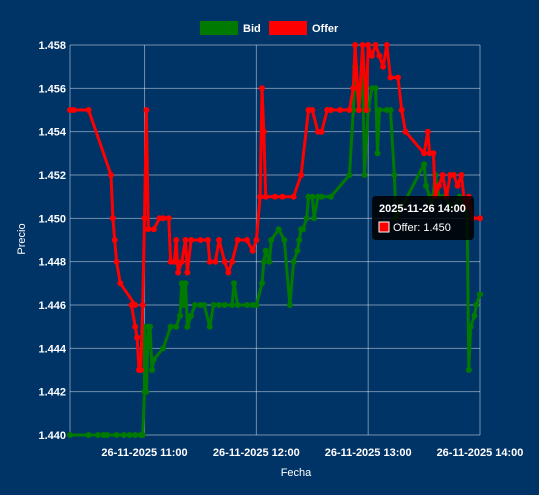  What do you see at coordinates (230, 28) in the screenshot?
I see `legend-item-bid: Bid` at bounding box center [230, 28].